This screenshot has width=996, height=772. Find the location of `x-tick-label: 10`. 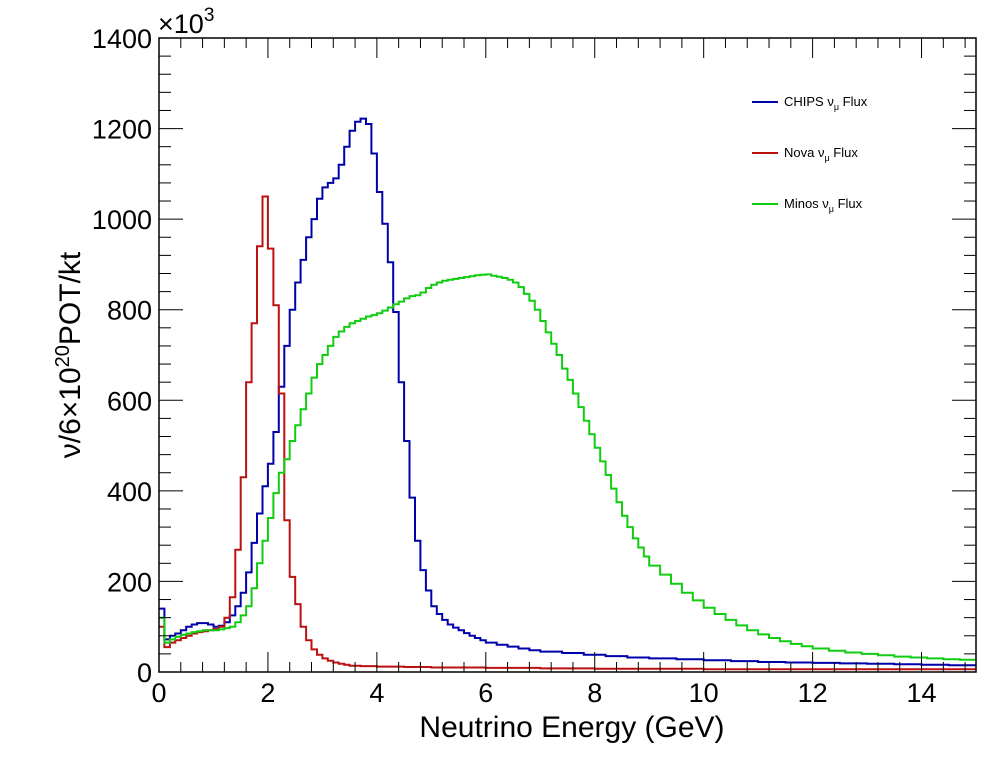

x-tick-label: 10 is located at coordinates (704, 693).